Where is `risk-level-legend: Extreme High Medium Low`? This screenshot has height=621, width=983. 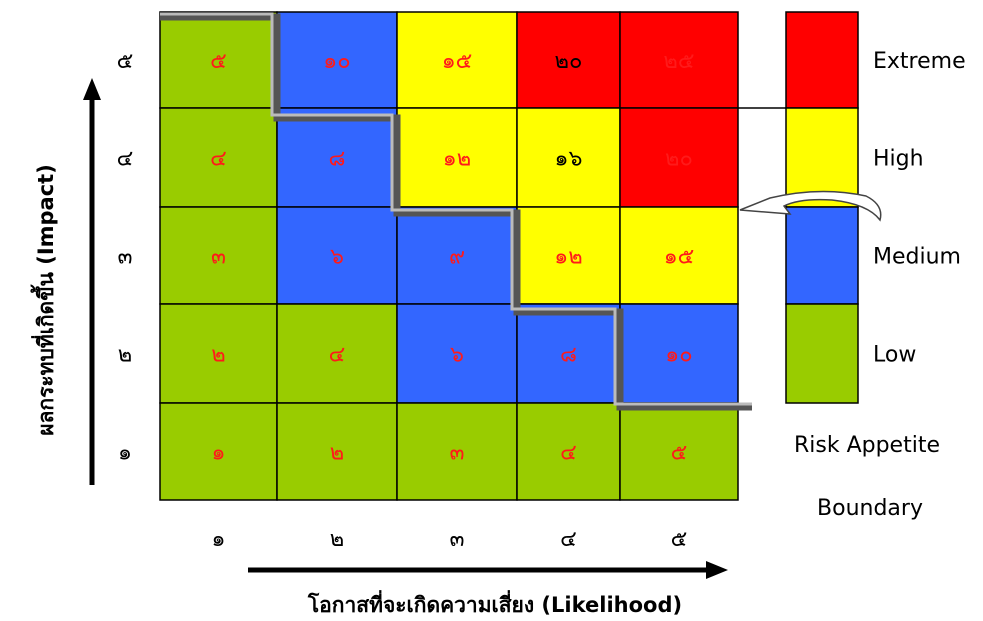
risk-level-legend: Extreme High Medium Low is located at coordinates (875, 207).